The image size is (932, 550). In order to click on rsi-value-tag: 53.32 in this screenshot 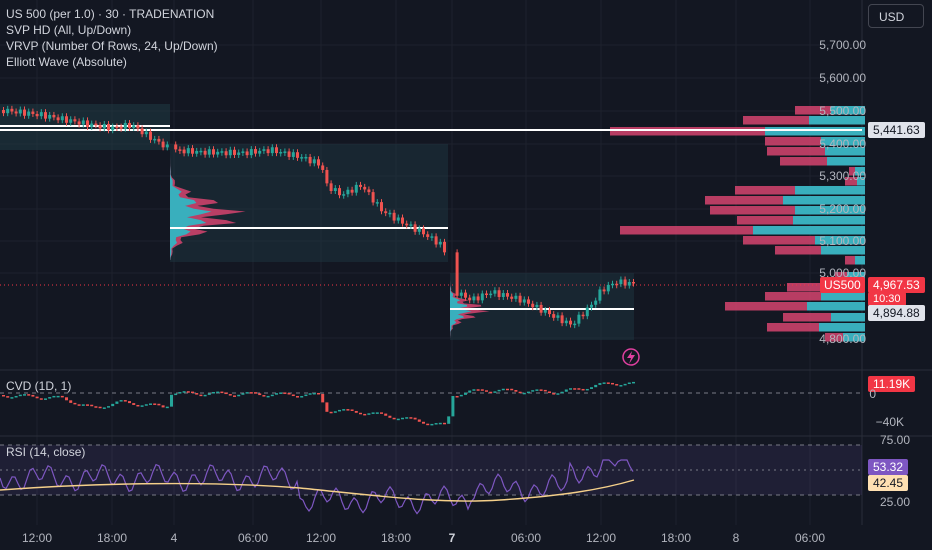, I will do `click(888, 467)`.